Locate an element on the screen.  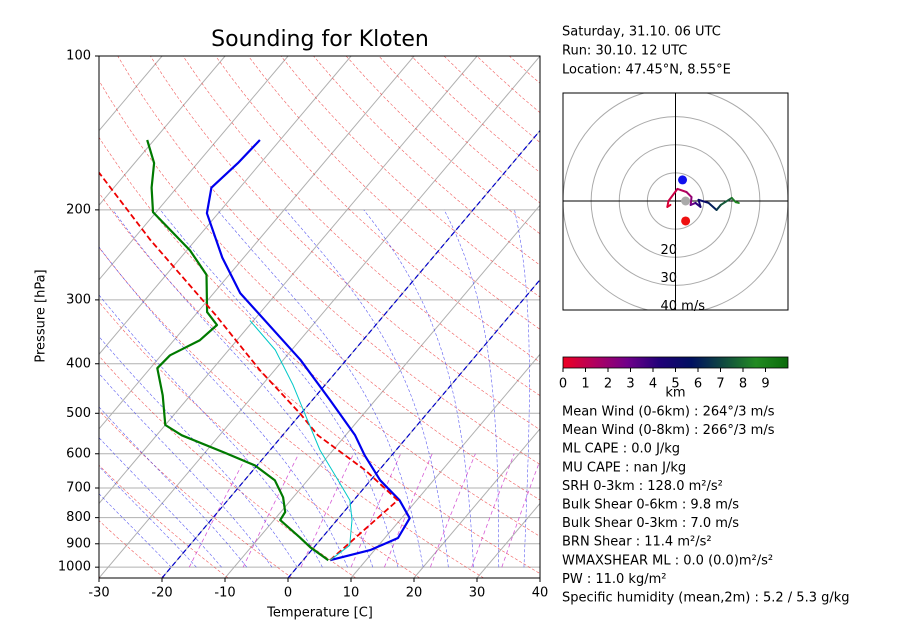
y-tick-label: 300 is located at coordinates (78, 299).